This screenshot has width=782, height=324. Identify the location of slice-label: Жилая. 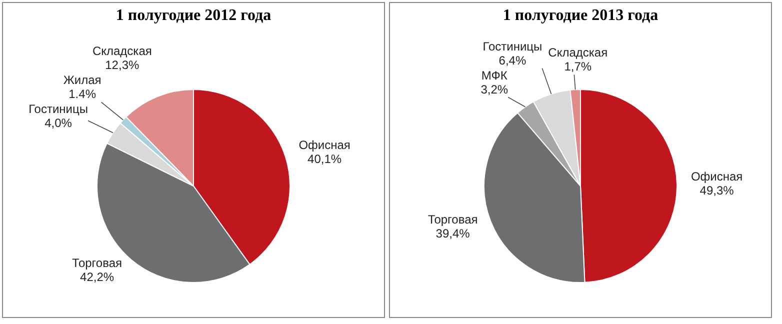
(82, 80).